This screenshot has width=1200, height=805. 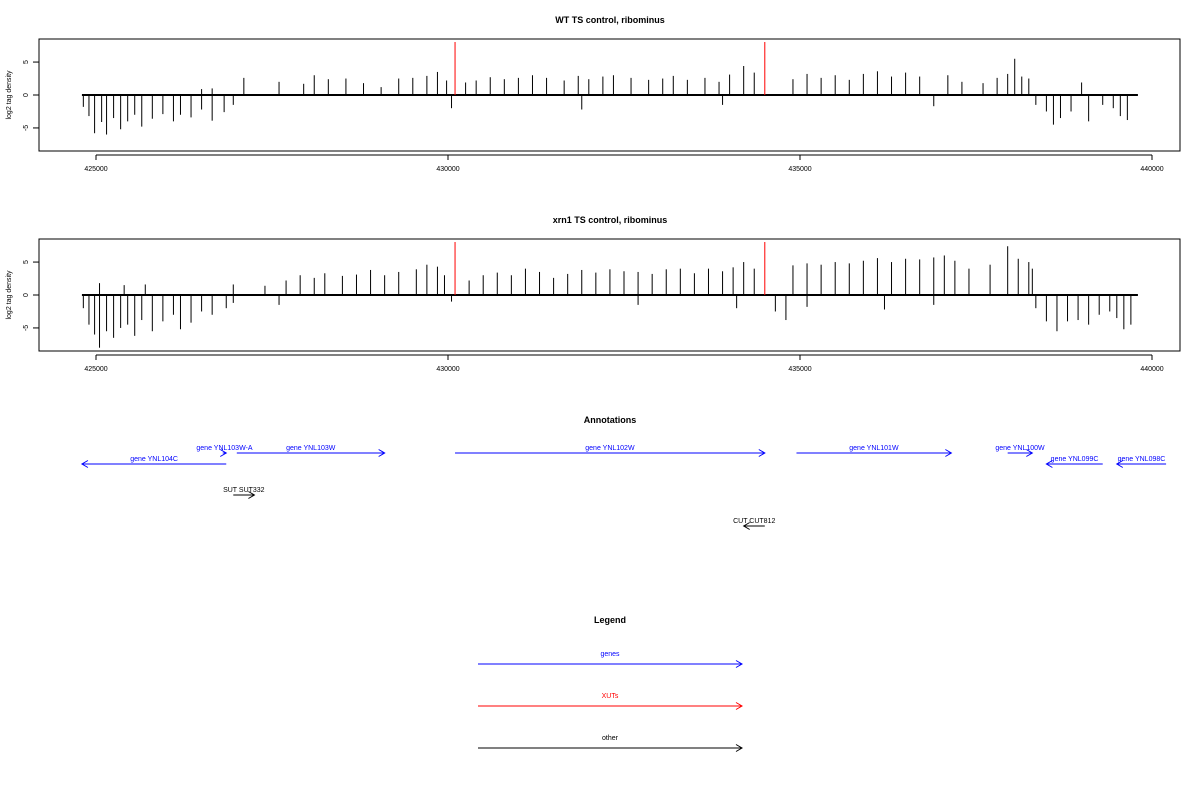 I want to click on wt-chart-title: WT TS control, ribominus, so click(x=610, y=20).